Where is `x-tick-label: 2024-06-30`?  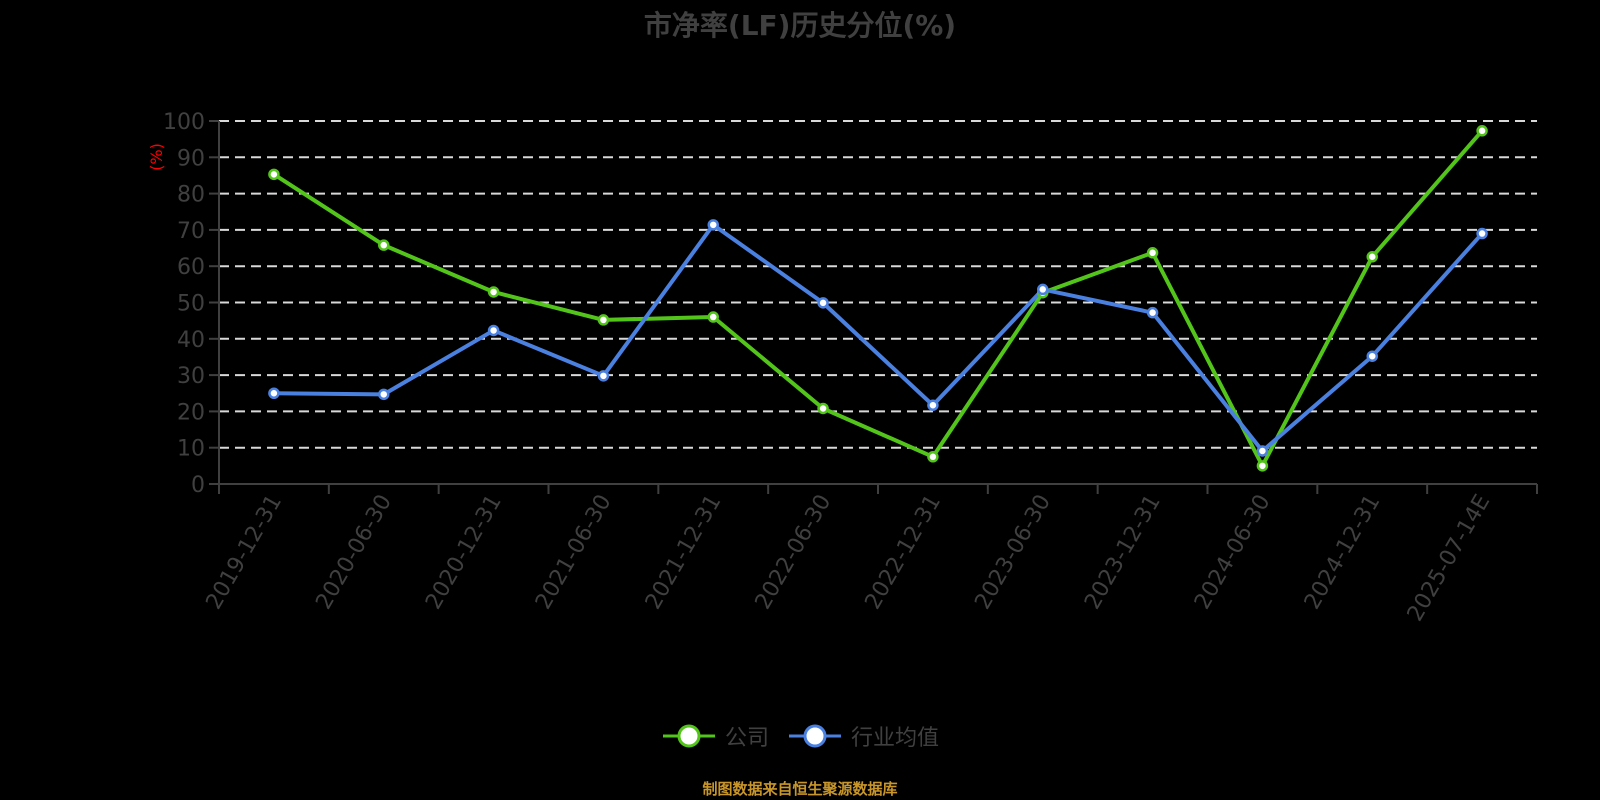
x-tick-label: 2024-06-30 is located at coordinates (1233, 552).